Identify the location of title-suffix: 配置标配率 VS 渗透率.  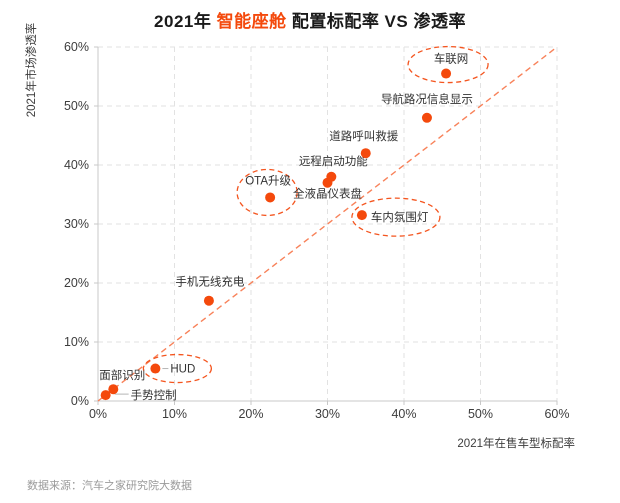
(376, 21).